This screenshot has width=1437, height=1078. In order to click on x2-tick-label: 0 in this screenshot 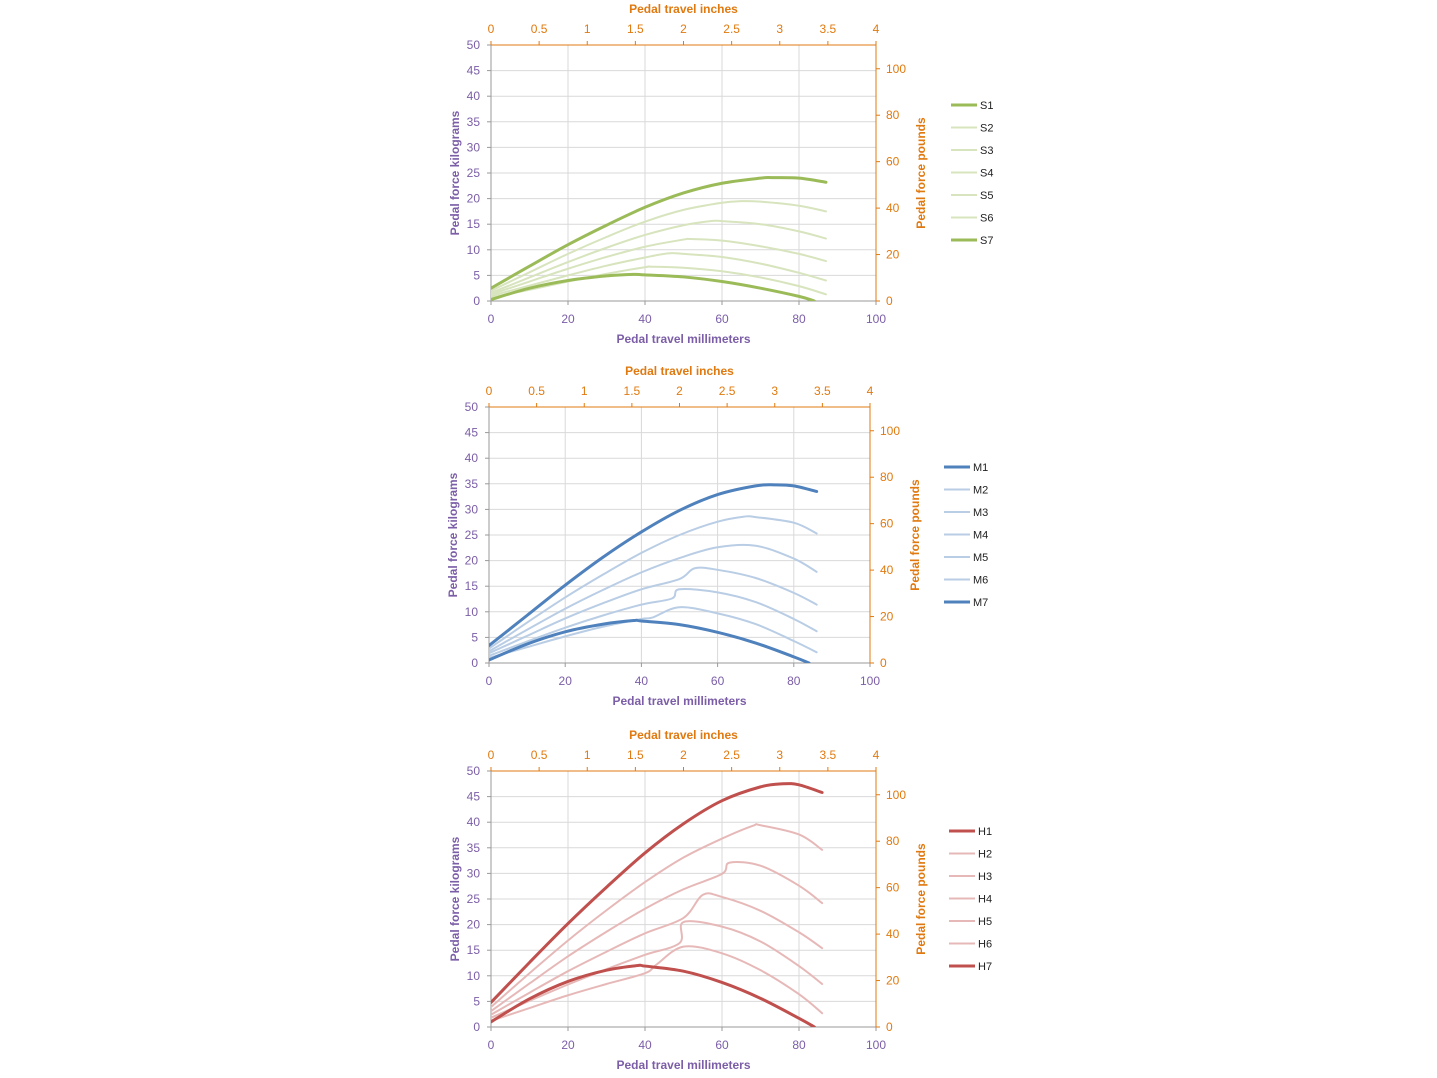, I will do `click(489, 391)`.